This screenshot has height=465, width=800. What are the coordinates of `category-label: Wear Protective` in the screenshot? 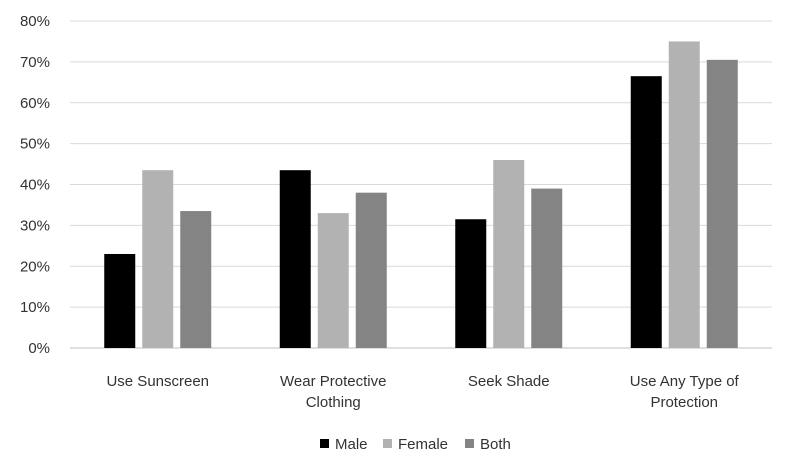 It's located at (333, 381).